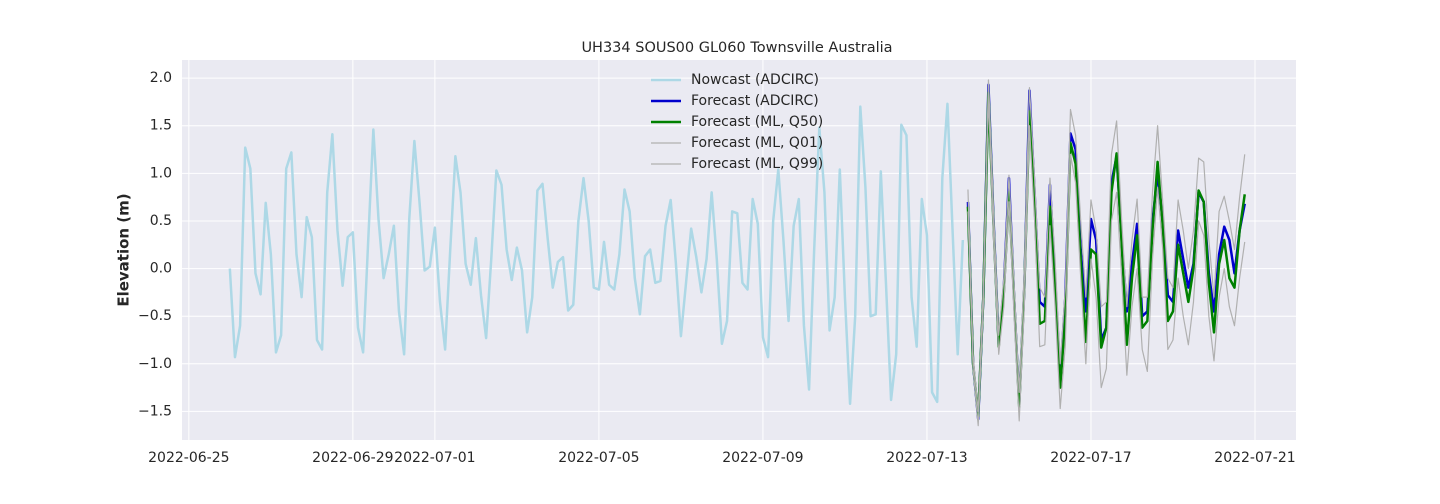  I want to click on y-tick-label: 1.5, so click(161, 126).